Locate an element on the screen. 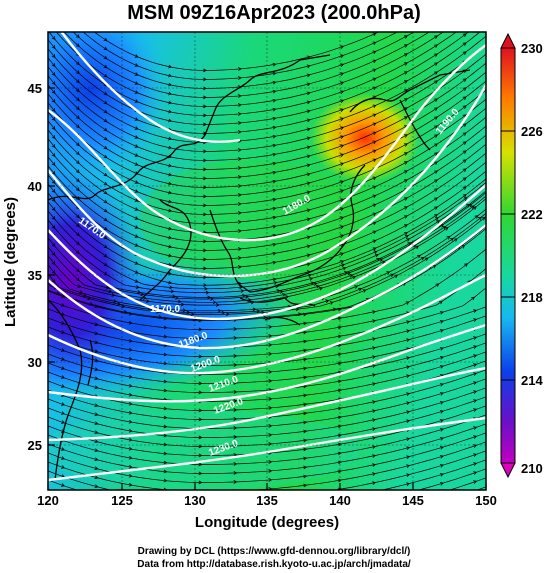 Image resolution: width=548 pixels, height=573 pixels. colorbar-label: 222 is located at coordinates (532, 214).